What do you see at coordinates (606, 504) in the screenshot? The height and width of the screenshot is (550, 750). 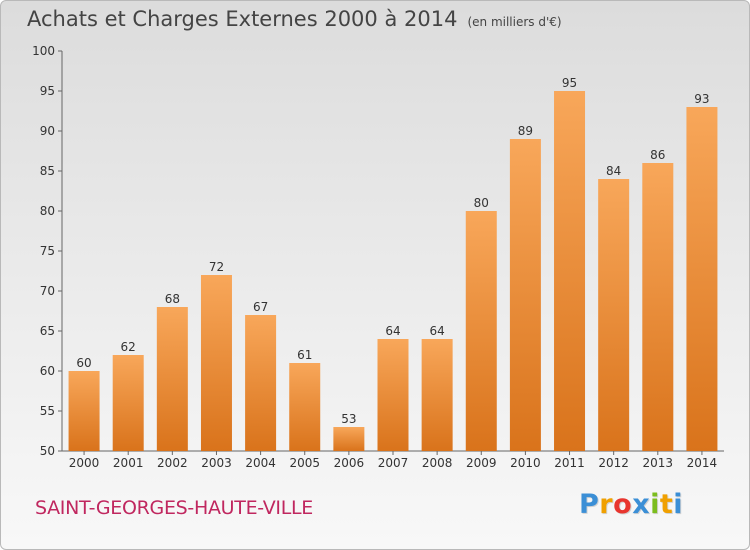 I see `logo-letter: r` at bounding box center [606, 504].